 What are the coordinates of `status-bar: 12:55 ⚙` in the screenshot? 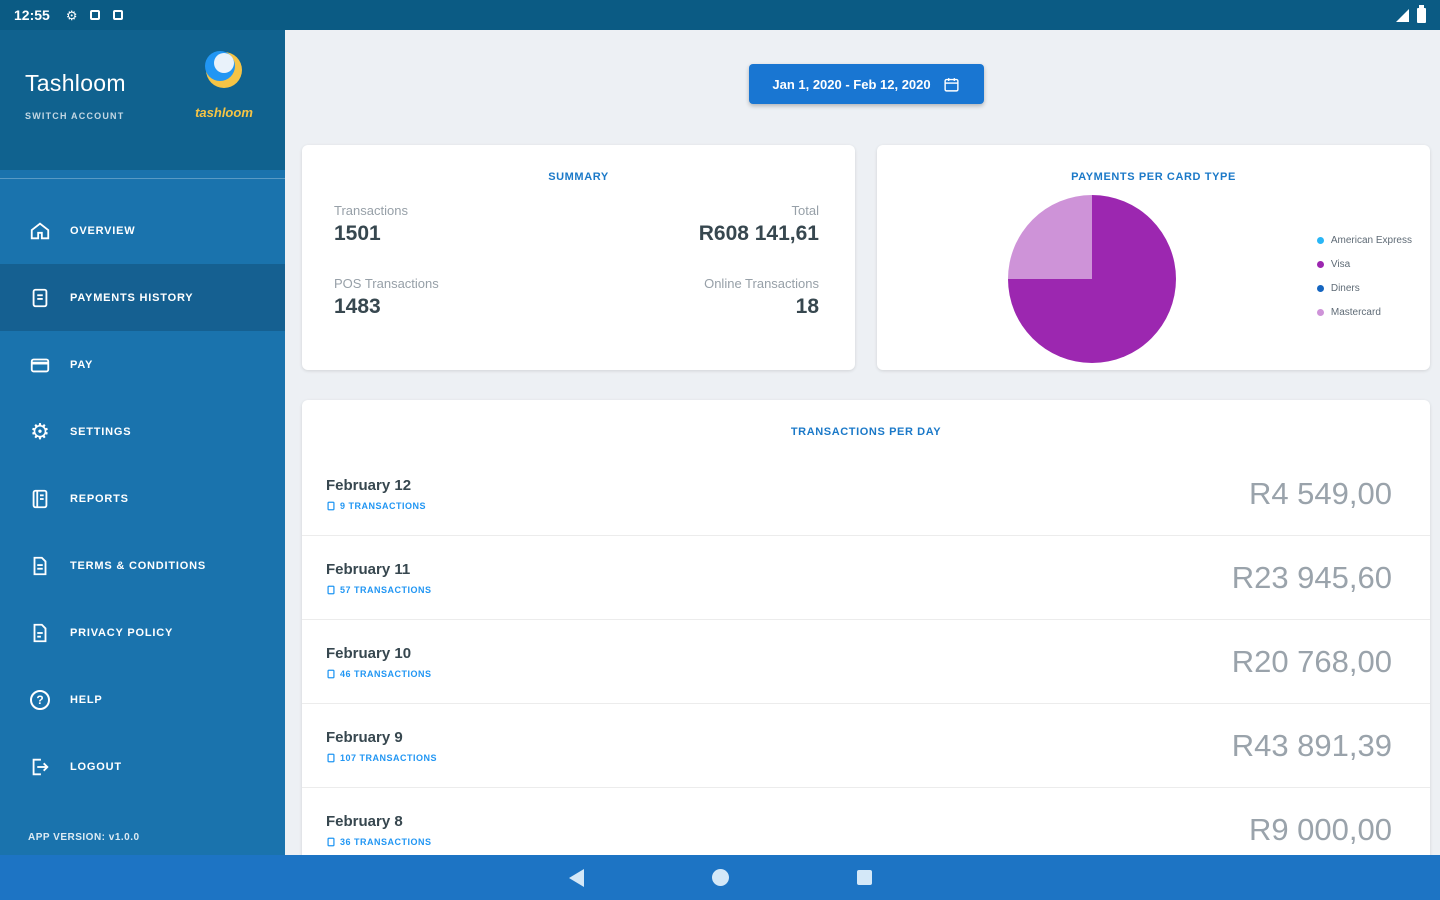 It's located at (720, 15).